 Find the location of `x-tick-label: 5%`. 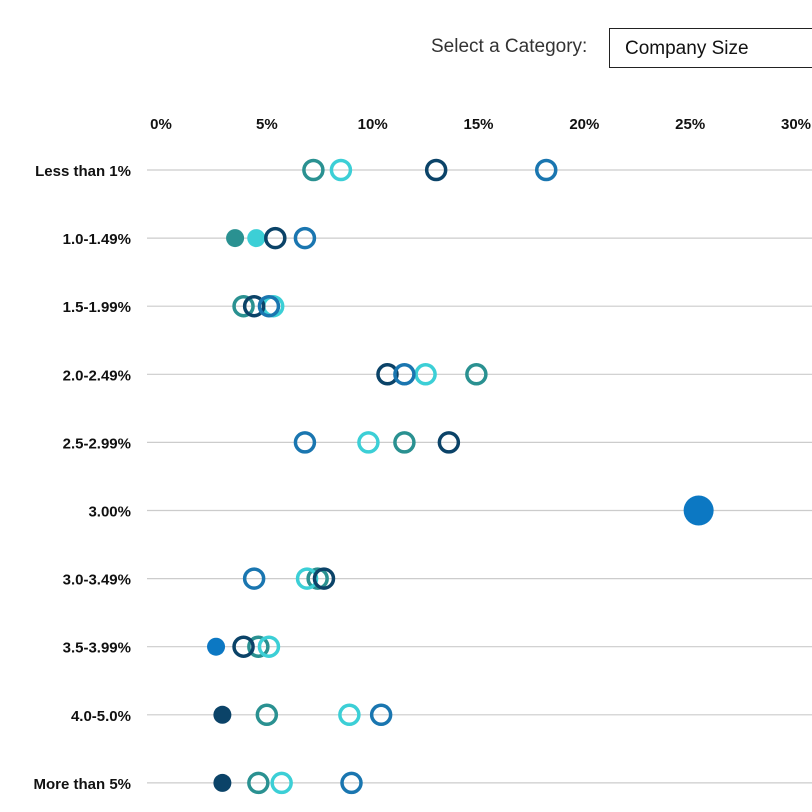

x-tick-label: 5% is located at coordinates (267, 124).